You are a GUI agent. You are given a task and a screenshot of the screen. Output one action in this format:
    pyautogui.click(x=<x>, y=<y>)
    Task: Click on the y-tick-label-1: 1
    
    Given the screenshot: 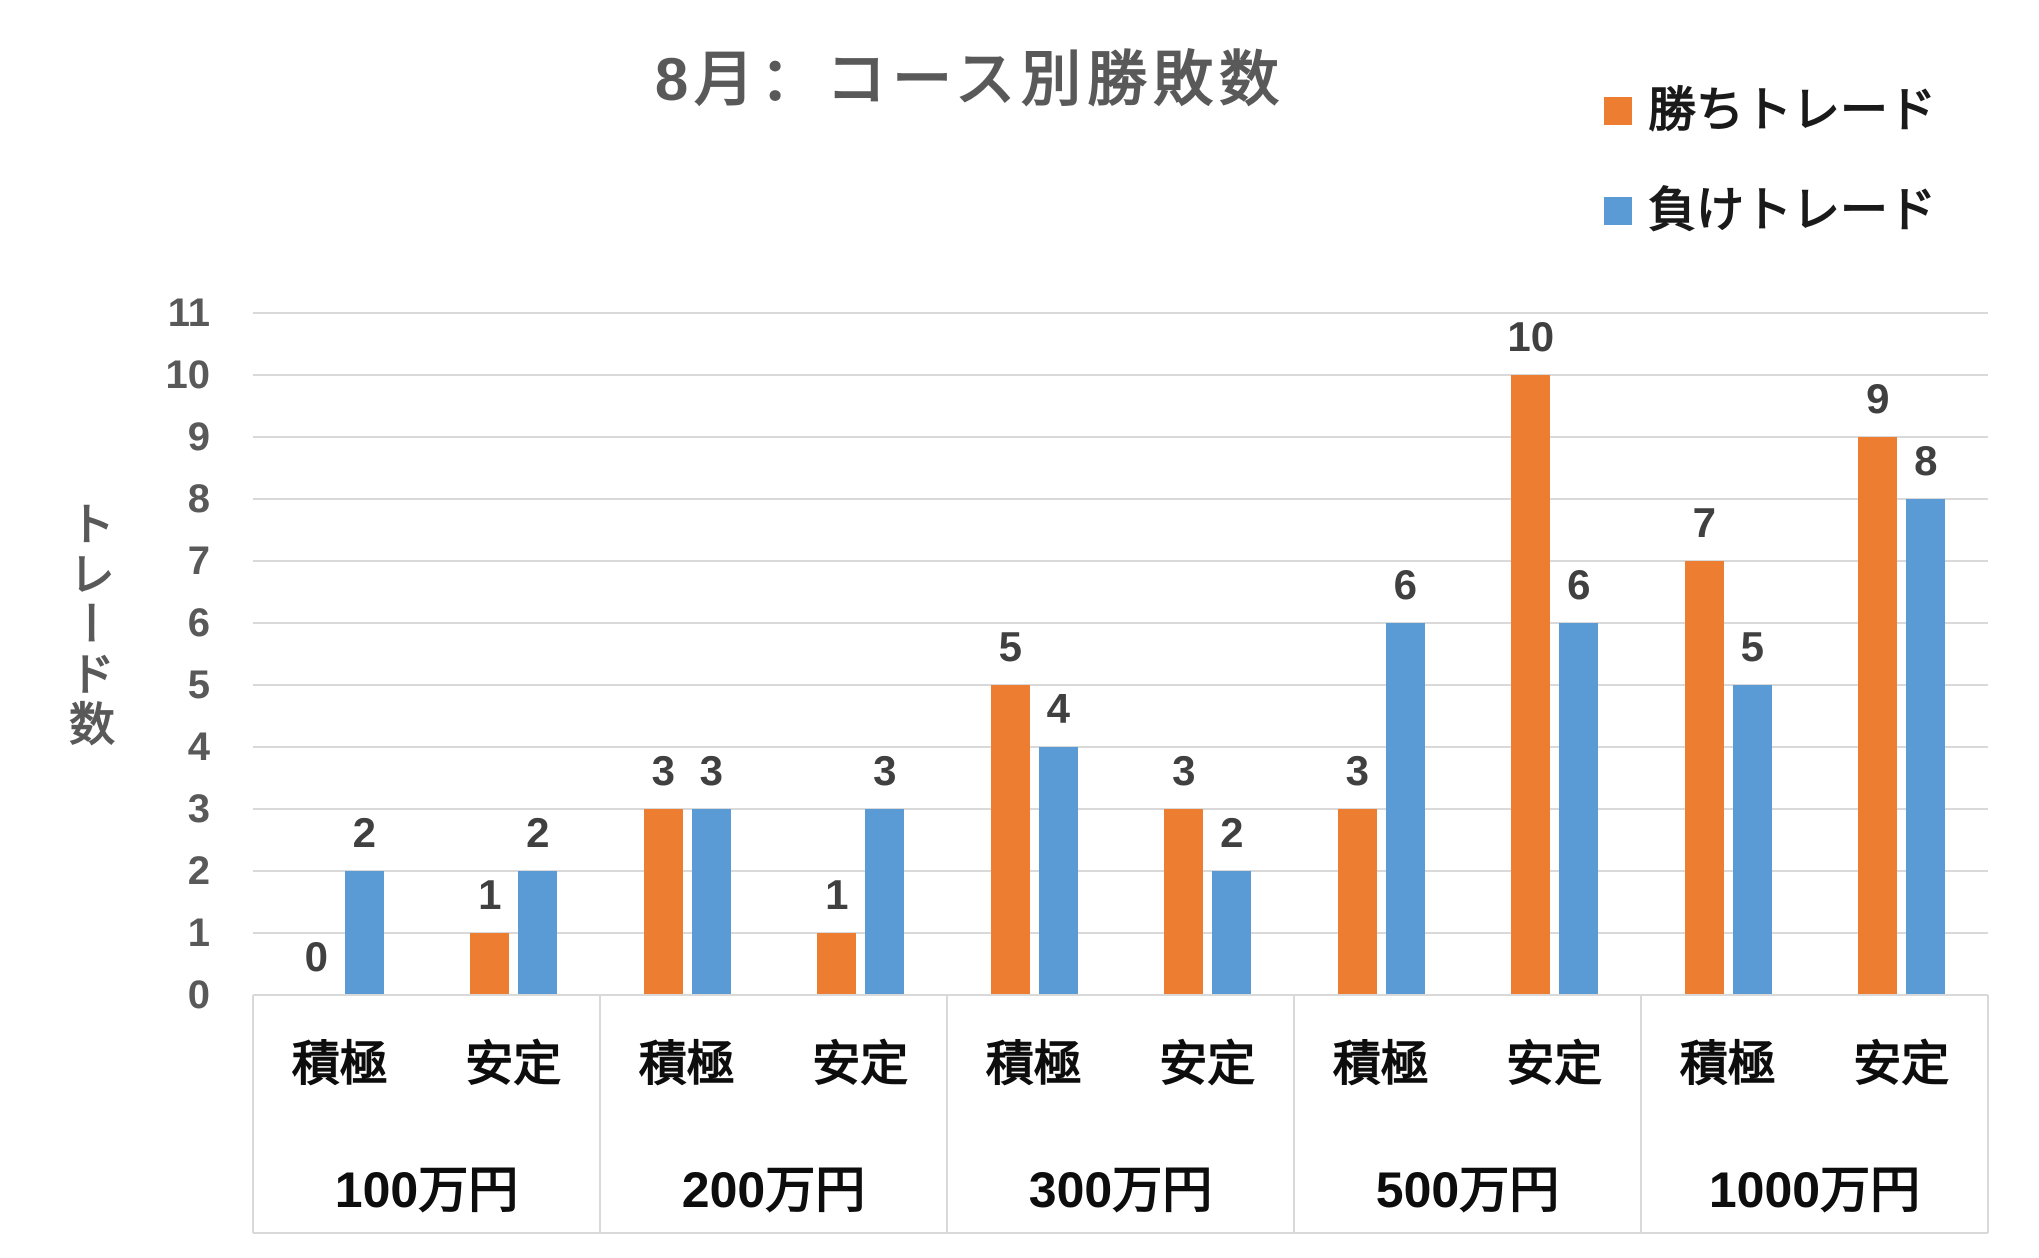 What is the action you would take?
    pyautogui.click(x=198, y=933)
    